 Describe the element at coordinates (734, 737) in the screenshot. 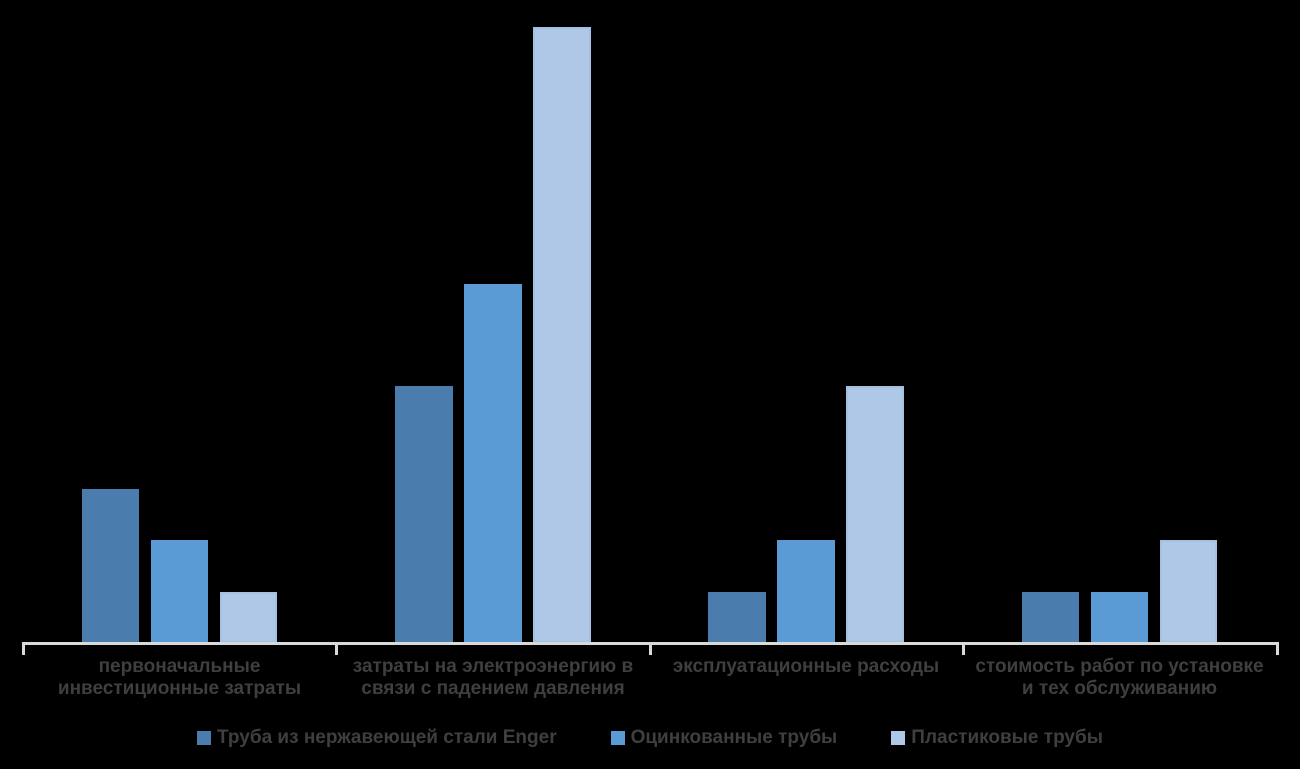

I see `legend-label: Оцинкованные трубы` at that location.